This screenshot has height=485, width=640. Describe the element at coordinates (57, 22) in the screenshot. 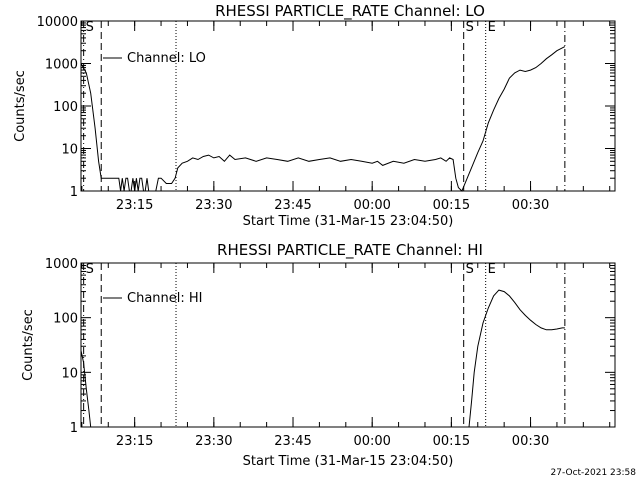

I see `y-tick-label: 10000` at that location.